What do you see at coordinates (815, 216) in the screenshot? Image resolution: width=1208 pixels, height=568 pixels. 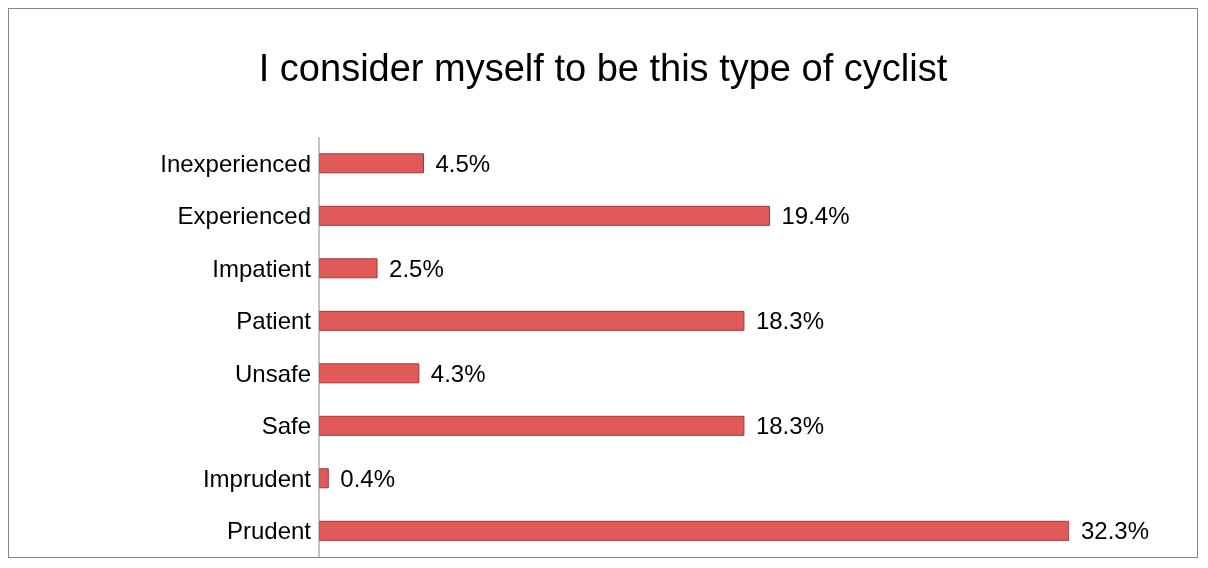 I see `data-label: 19.4%` at bounding box center [815, 216].